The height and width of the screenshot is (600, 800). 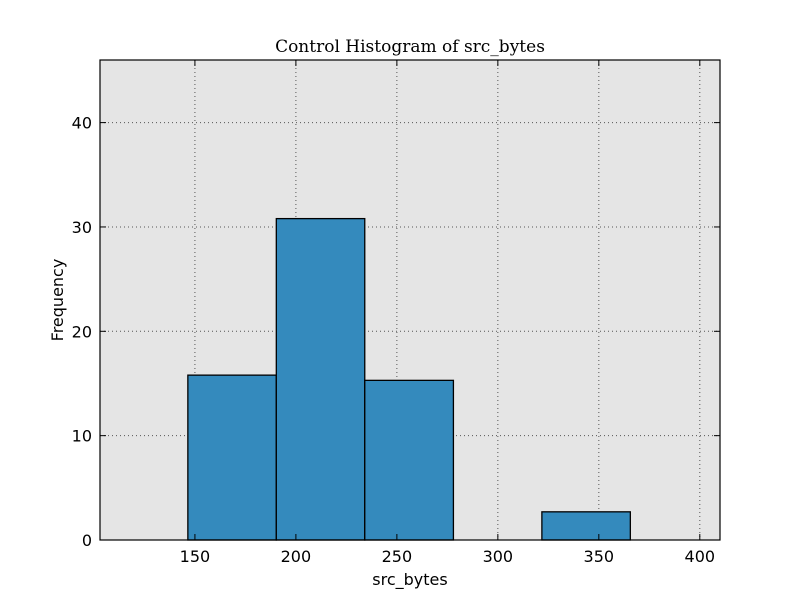 What do you see at coordinates (599, 556) in the screenshot?
I see `x-tick-label: 350` at bounding box center [599, 556].